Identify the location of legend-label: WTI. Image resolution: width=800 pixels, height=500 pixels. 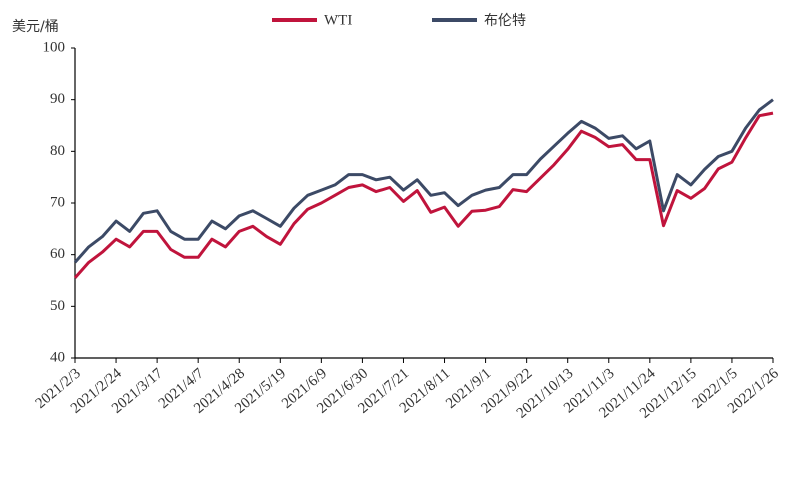
(338, 20).